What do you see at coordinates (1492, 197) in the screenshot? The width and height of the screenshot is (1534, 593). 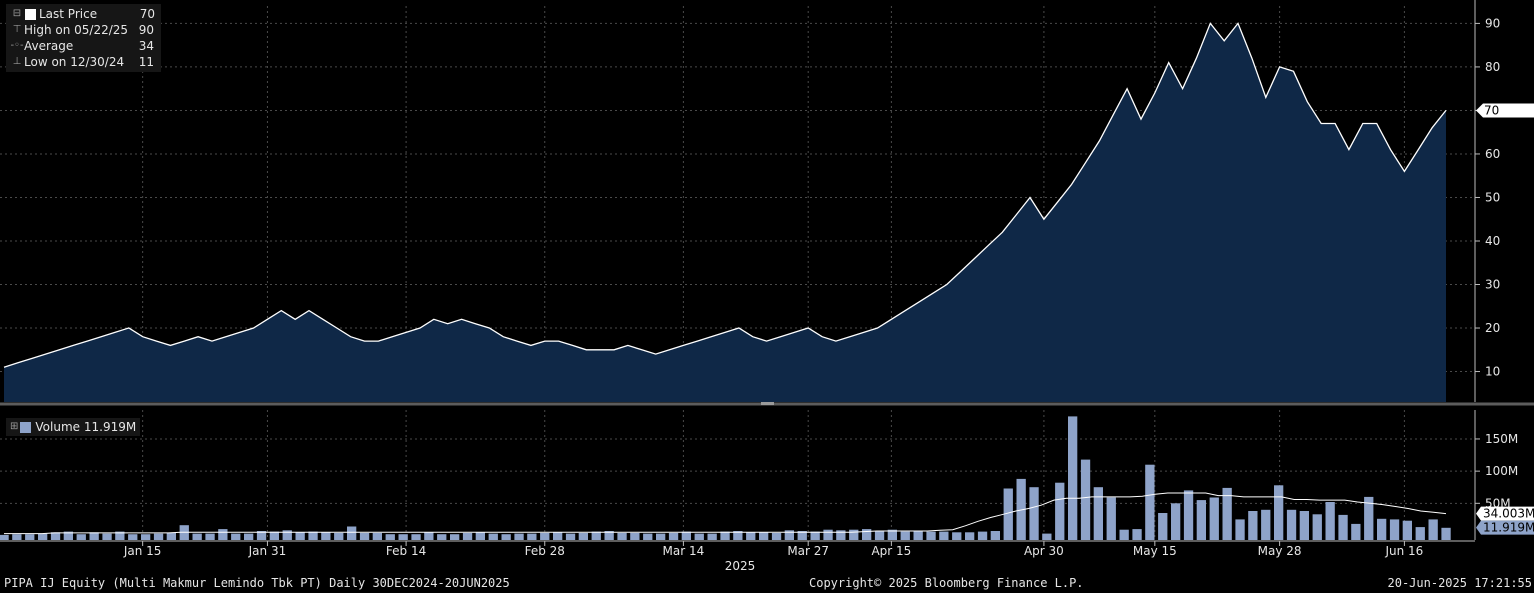 I see `price-axis-tick-label: 50` at bounding box center [1492, 197].